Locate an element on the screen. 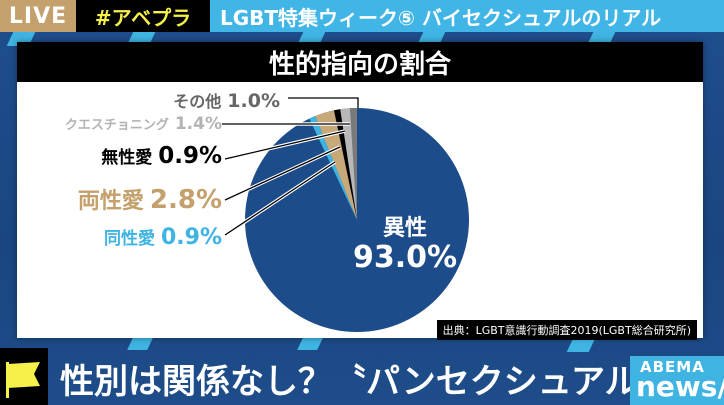 This screenshot has width=724, height=405. program-title: LGBT特集ウィーク⑤ バイセクシュアルのリアル is located at coordinates (441, 17).